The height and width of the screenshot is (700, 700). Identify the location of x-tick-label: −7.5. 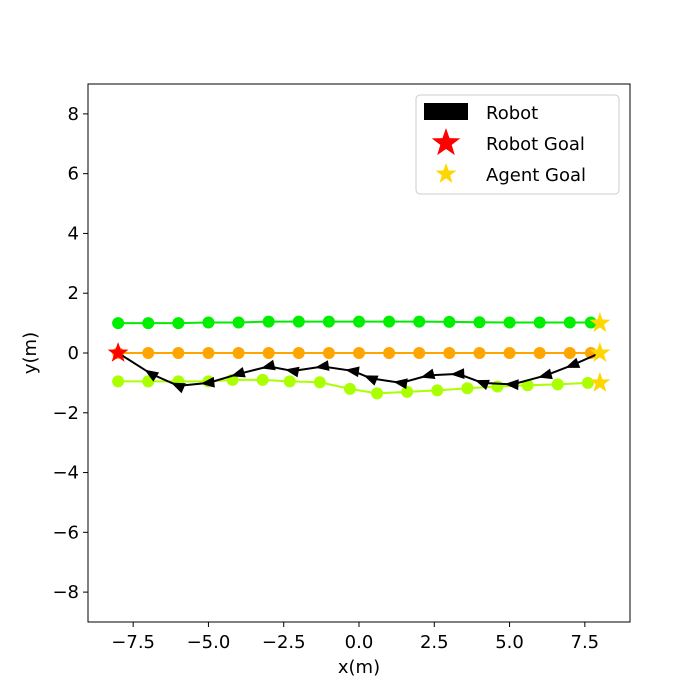
(133, 642).